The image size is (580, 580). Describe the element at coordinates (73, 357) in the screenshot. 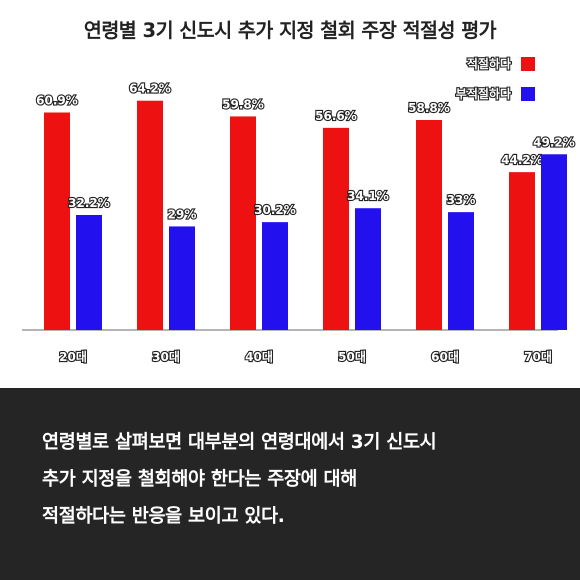

I see `category-label: 20대` at that location.